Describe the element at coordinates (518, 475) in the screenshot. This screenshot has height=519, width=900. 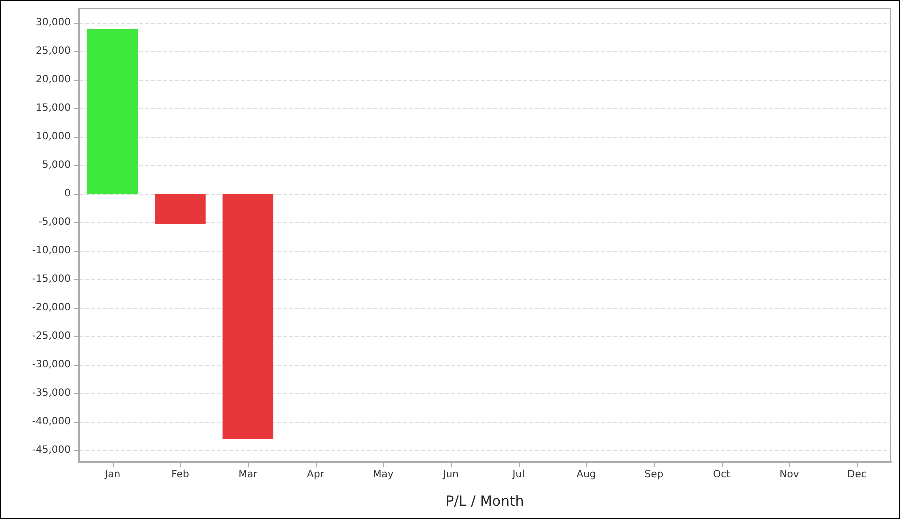
I see `x-tick-label: Jul` at that location.